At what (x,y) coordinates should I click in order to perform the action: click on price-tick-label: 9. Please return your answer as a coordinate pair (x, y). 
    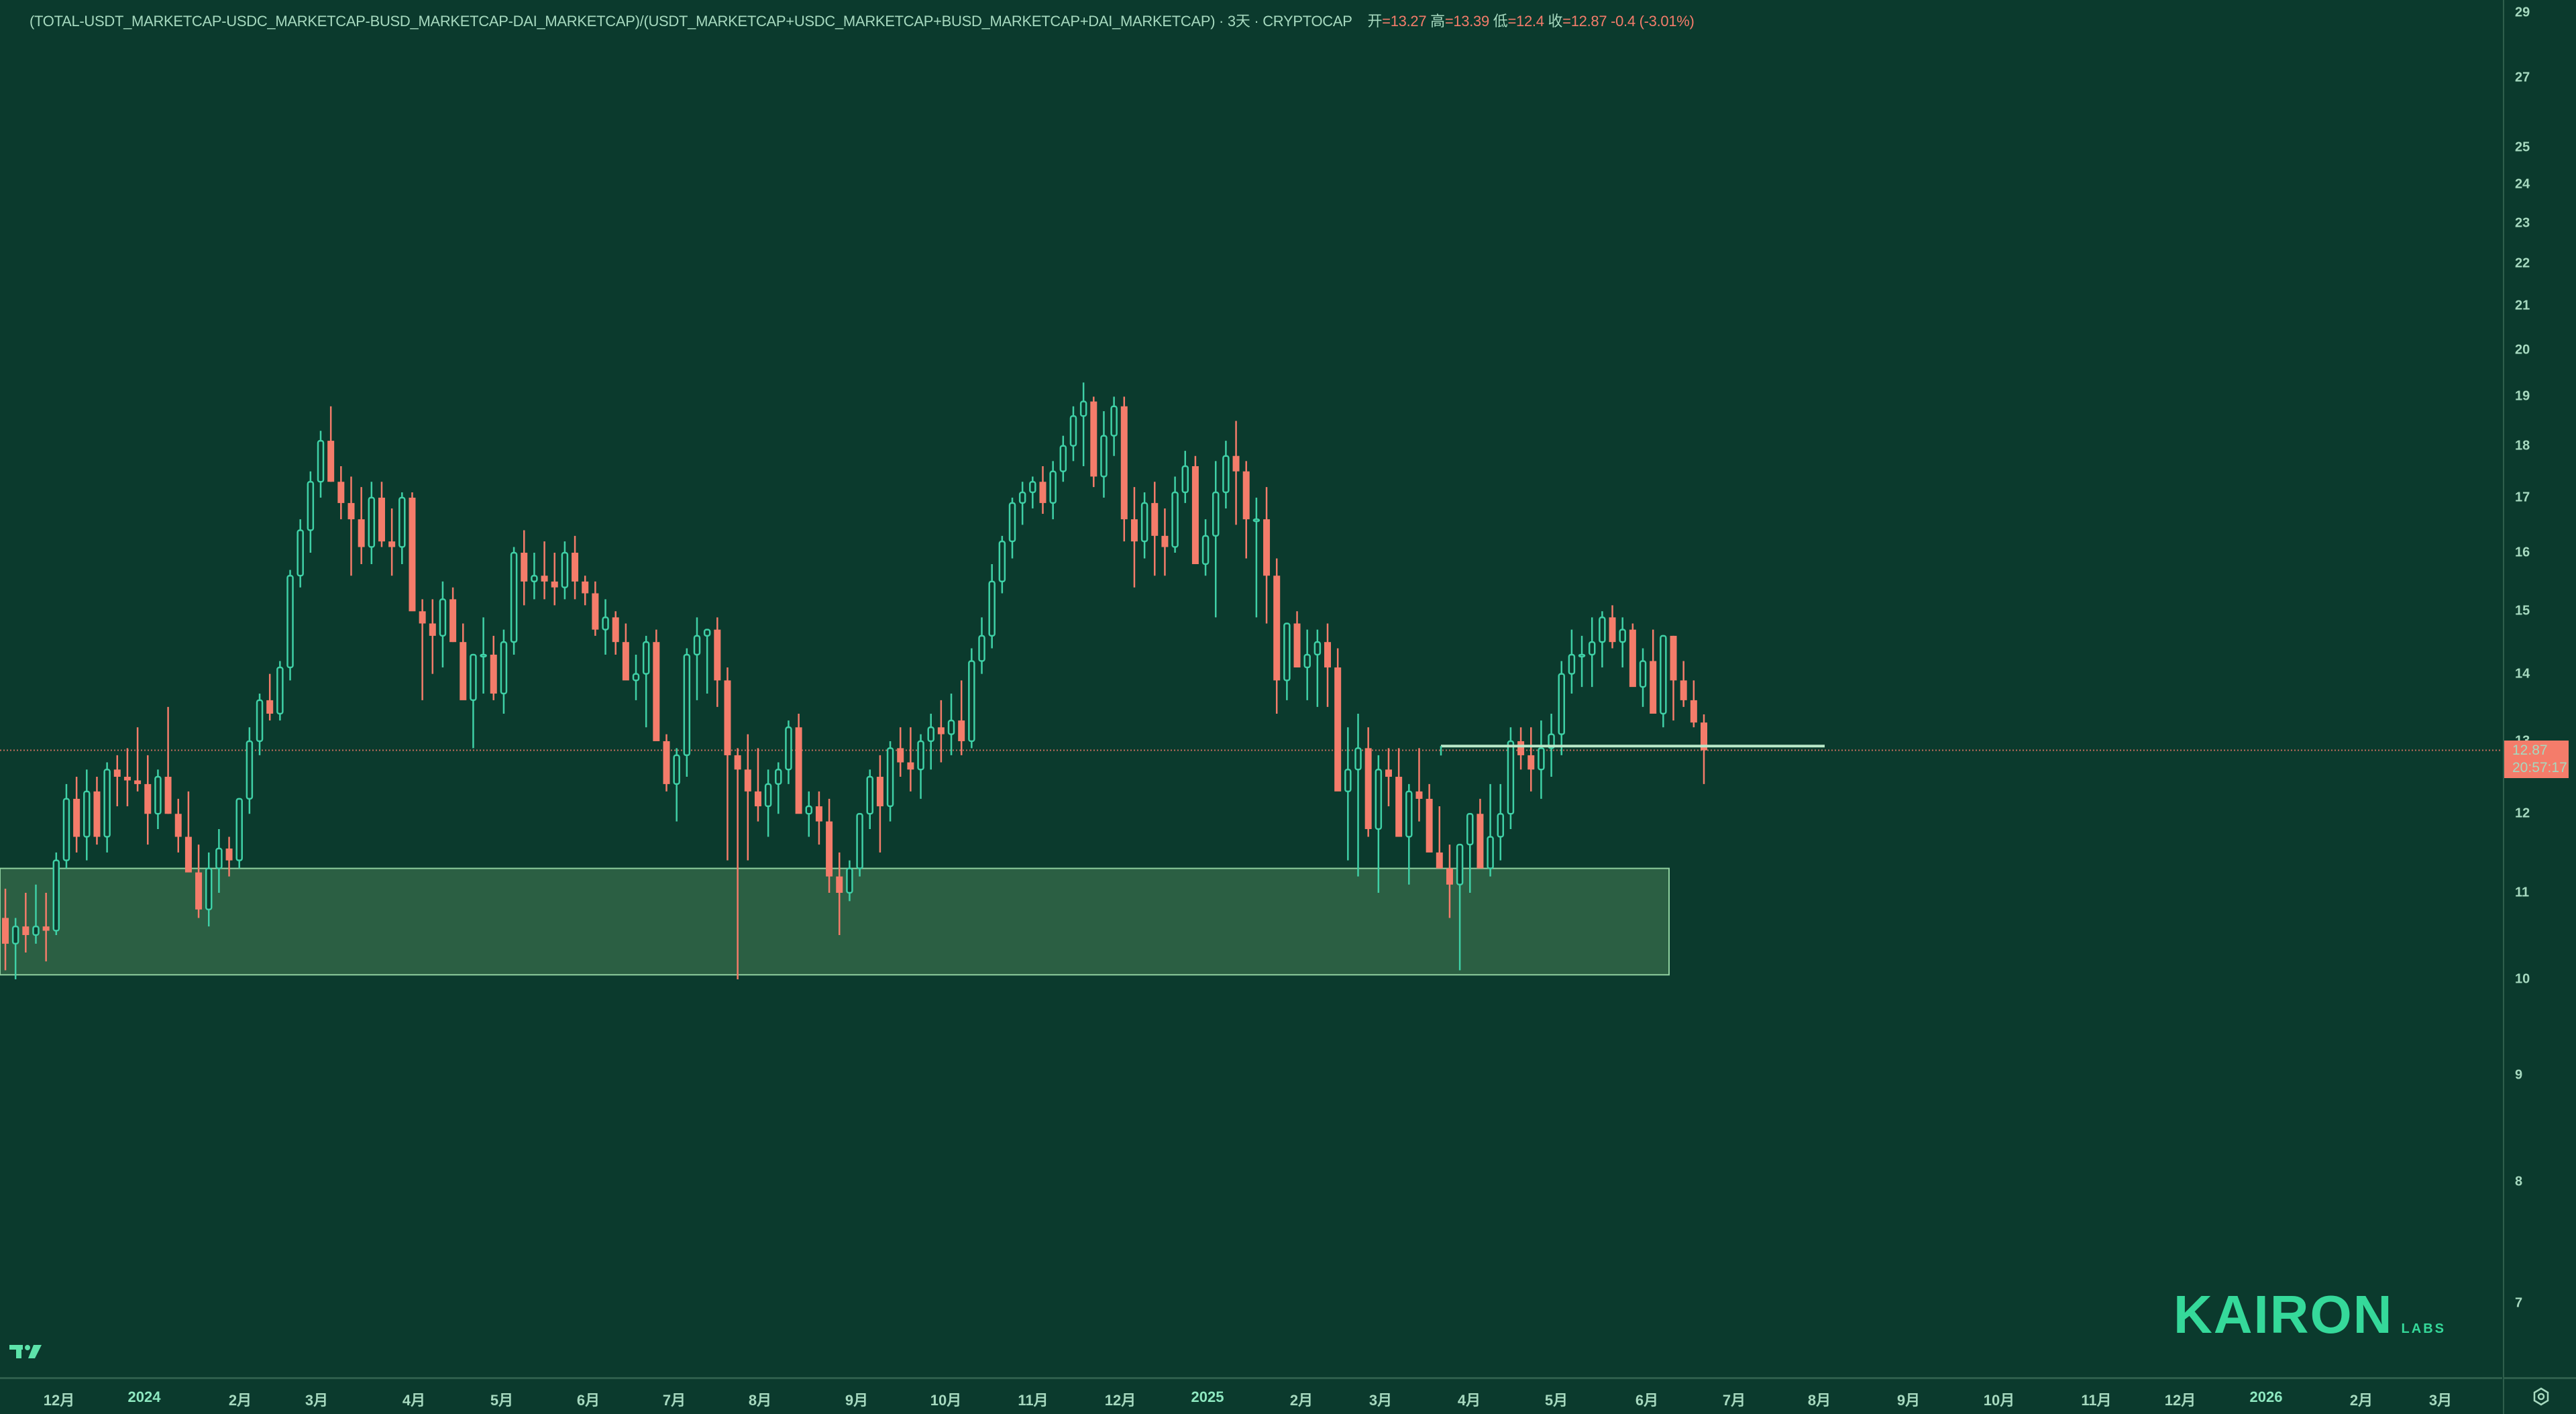
    Looking at the image, I should click on (2519, 1075).